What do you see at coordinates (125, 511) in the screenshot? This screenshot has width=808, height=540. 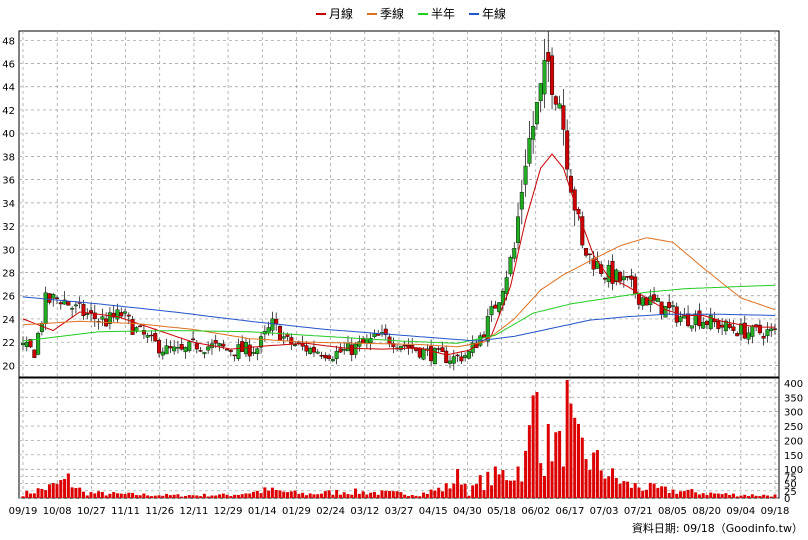 I see `date-tick-label: 11/11` at bounding box center [125, 511].